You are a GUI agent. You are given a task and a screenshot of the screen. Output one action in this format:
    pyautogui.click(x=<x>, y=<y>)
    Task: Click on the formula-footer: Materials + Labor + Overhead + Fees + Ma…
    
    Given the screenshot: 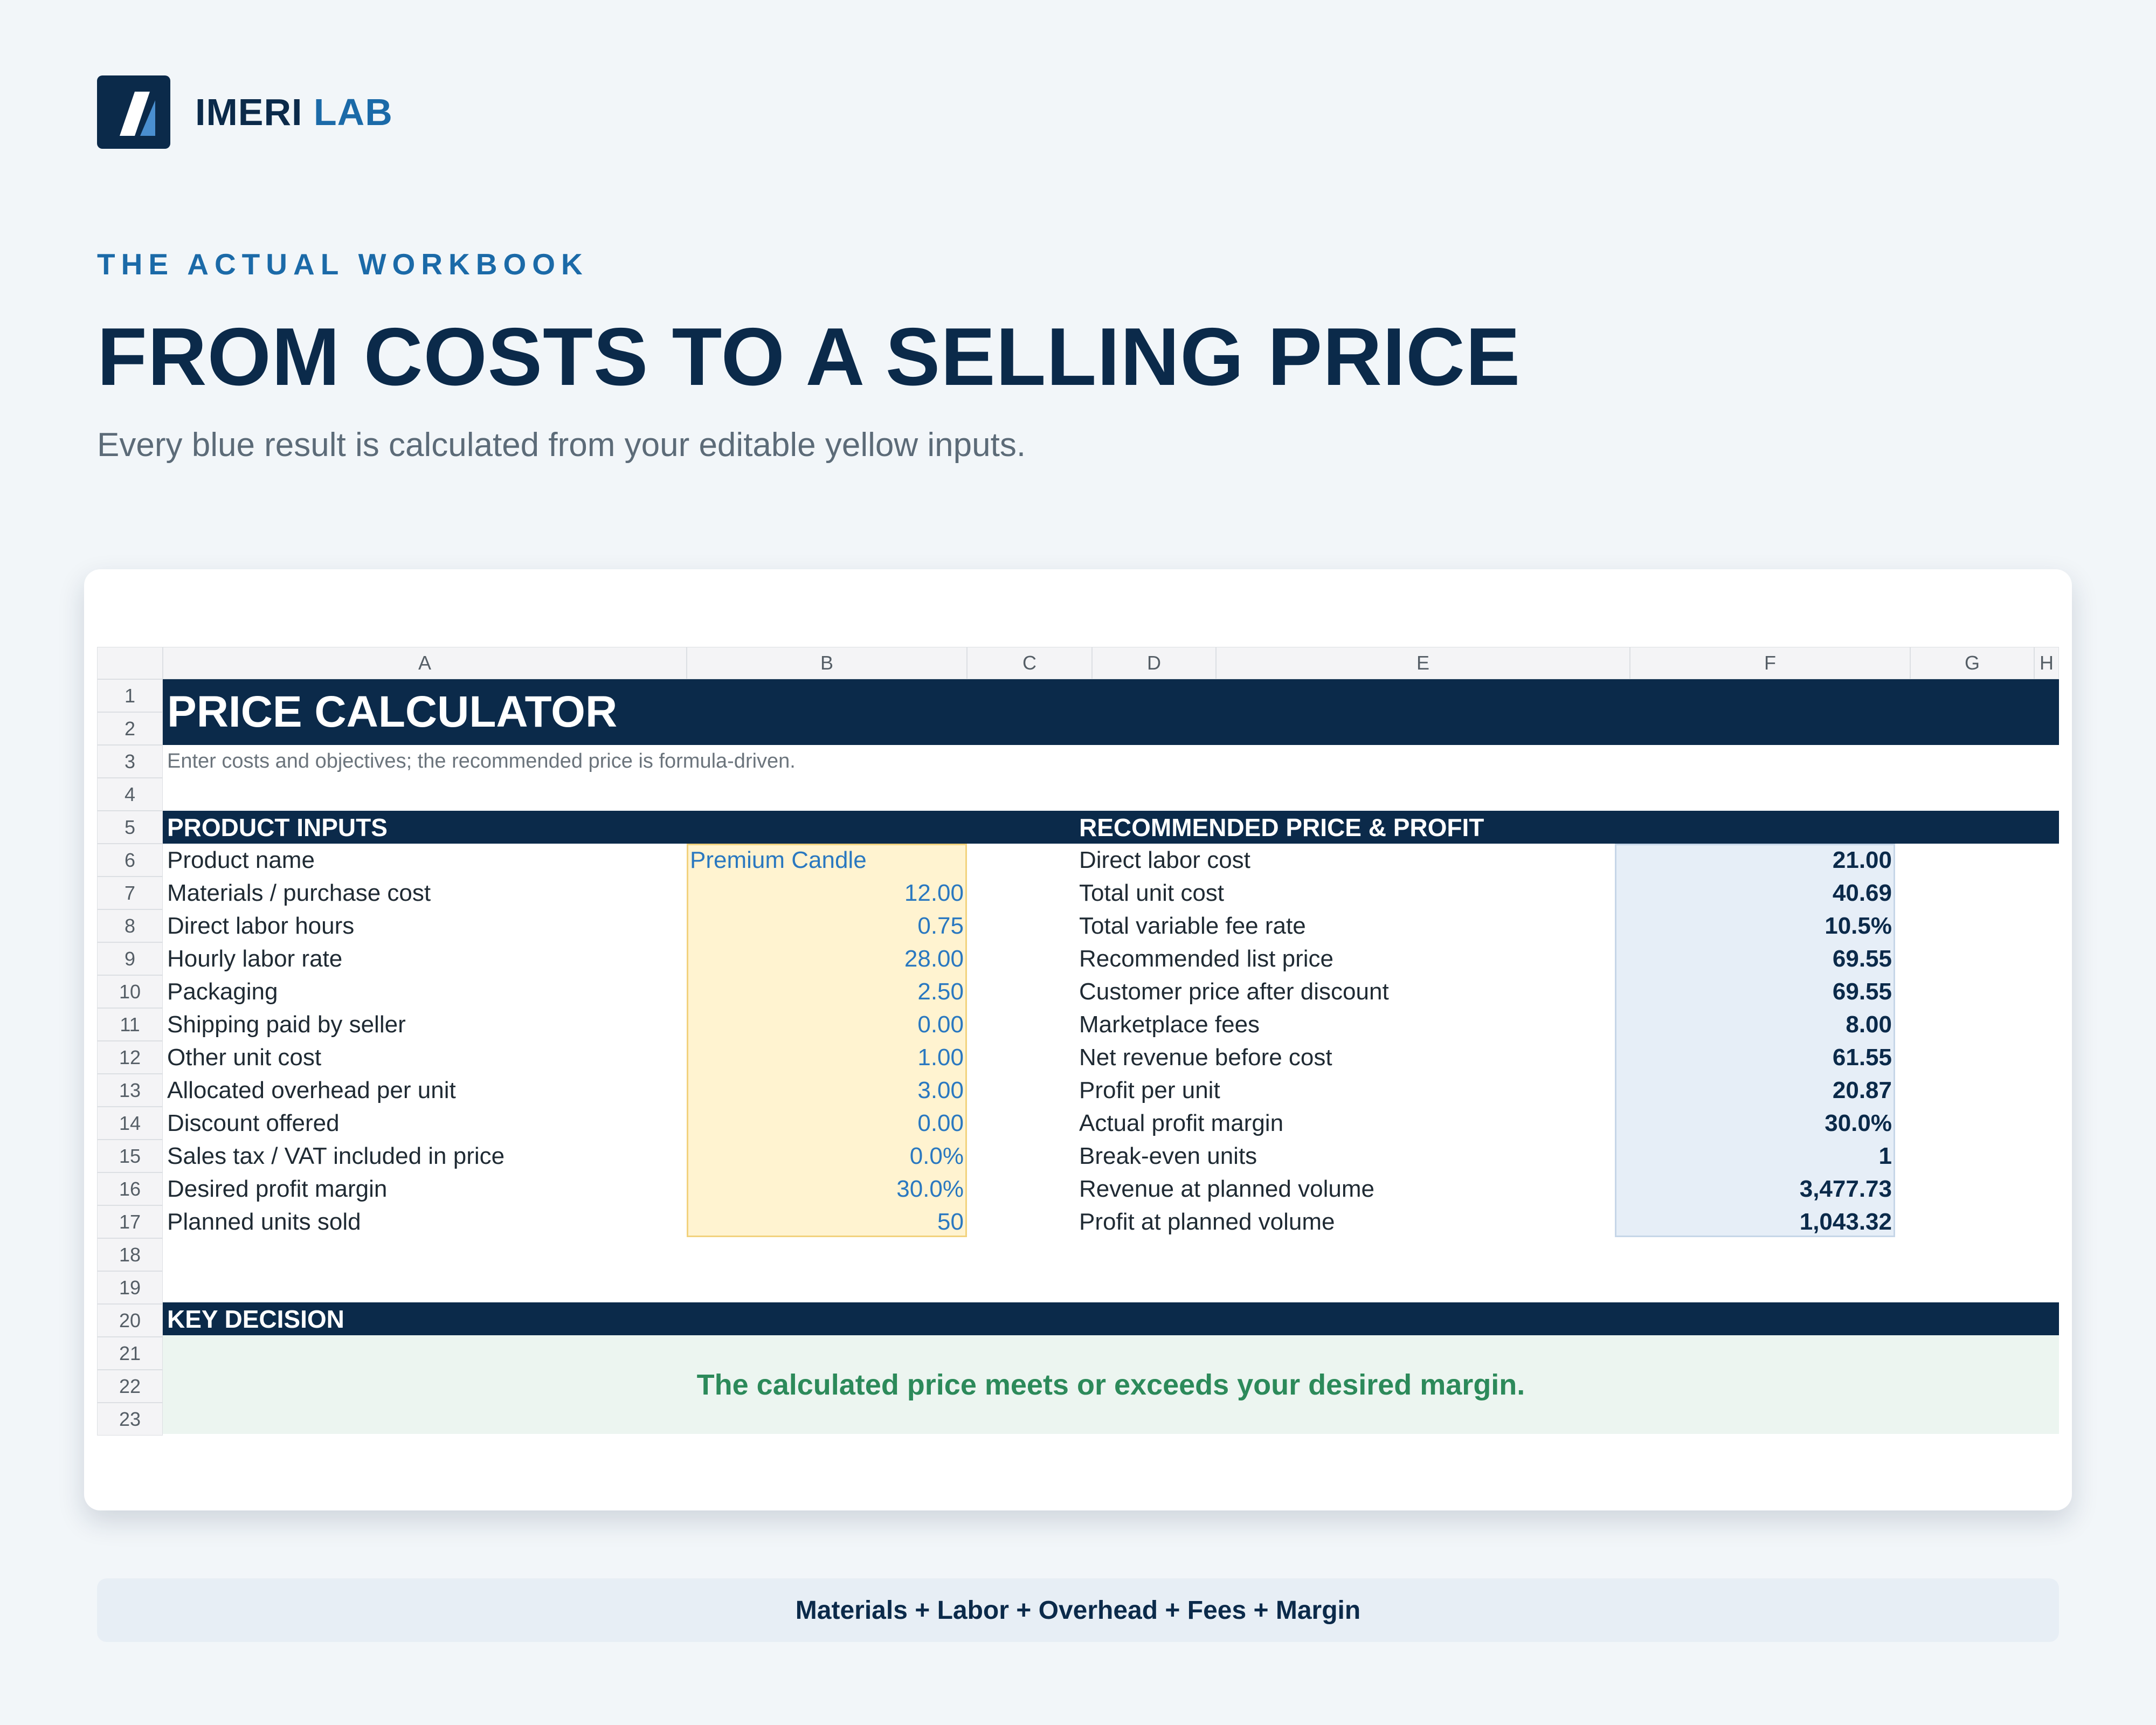 What is the action you would take?
    pyautogui.click(x=1078, y=1610)
    